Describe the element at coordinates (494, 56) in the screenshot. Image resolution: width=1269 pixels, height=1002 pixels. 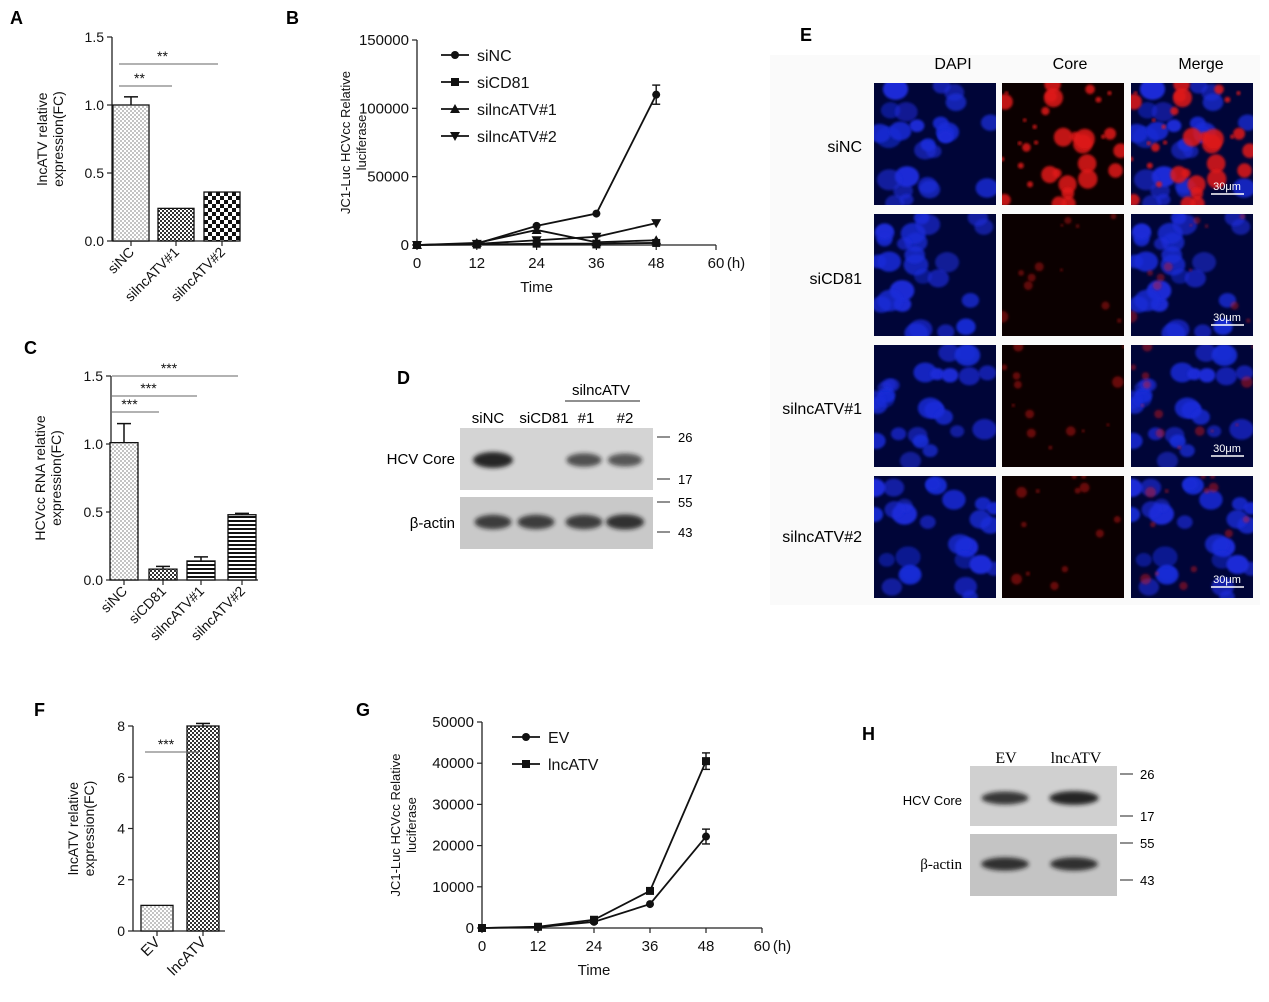
I see `legend-label: siNC` at that location.